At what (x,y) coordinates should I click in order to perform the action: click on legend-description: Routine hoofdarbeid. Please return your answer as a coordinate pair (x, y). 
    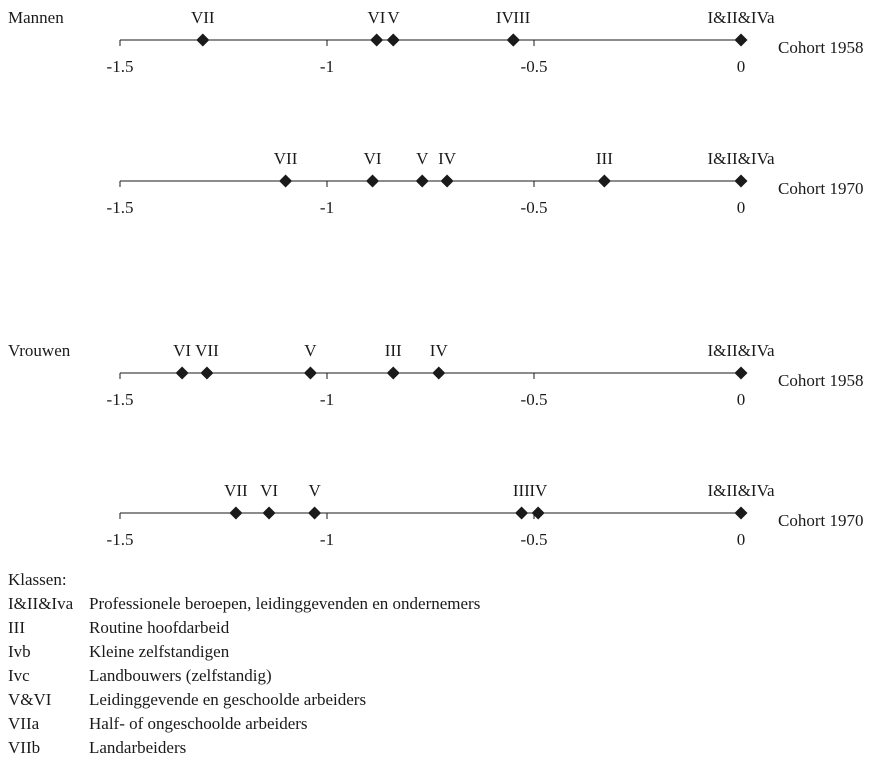
    Looking at the image, I should click on (159, 627).